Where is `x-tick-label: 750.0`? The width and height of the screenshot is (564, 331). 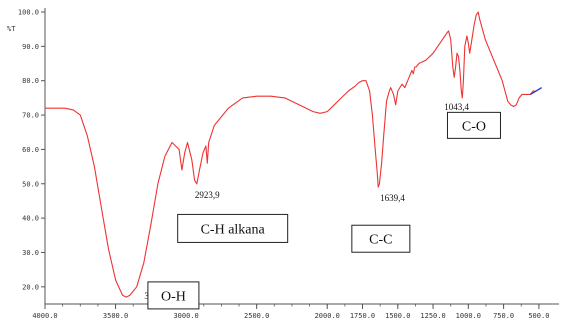 x-tick-label: 750.0 is located at coordinates (503, 316).